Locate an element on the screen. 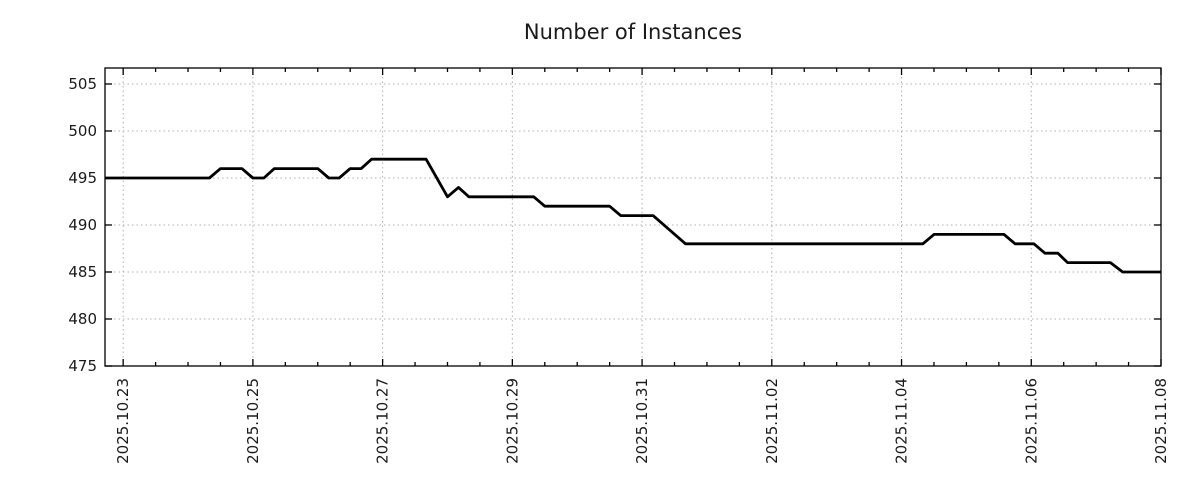 This screenshot has height=500, width=1200. y-tick-label: 490 is located at coordinates (82, 225).